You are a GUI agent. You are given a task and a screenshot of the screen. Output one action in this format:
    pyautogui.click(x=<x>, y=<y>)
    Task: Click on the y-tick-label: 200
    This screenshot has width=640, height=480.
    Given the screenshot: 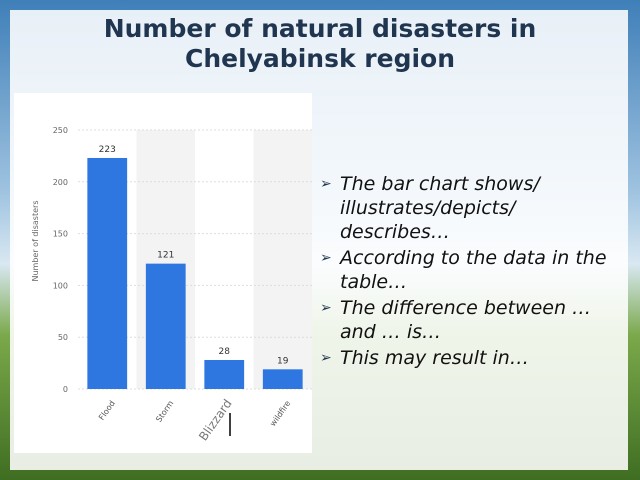 What is the action you would take?
    pyautogui.click(x=60, y=182)
    